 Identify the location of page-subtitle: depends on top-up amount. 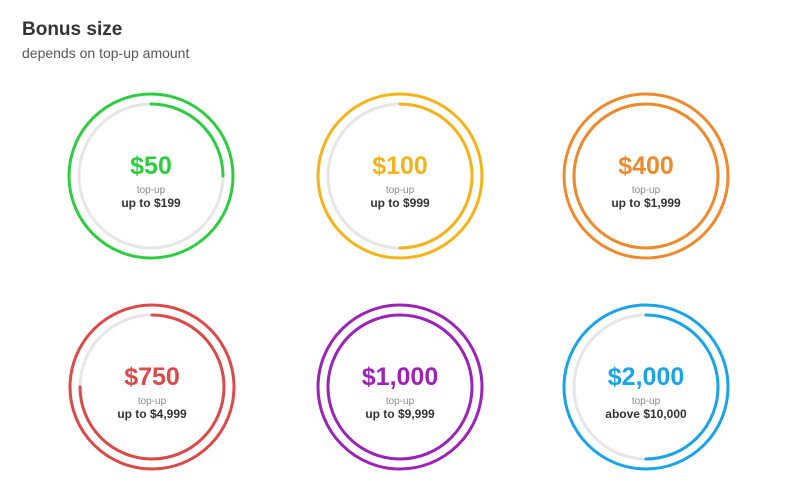
(106, 53).